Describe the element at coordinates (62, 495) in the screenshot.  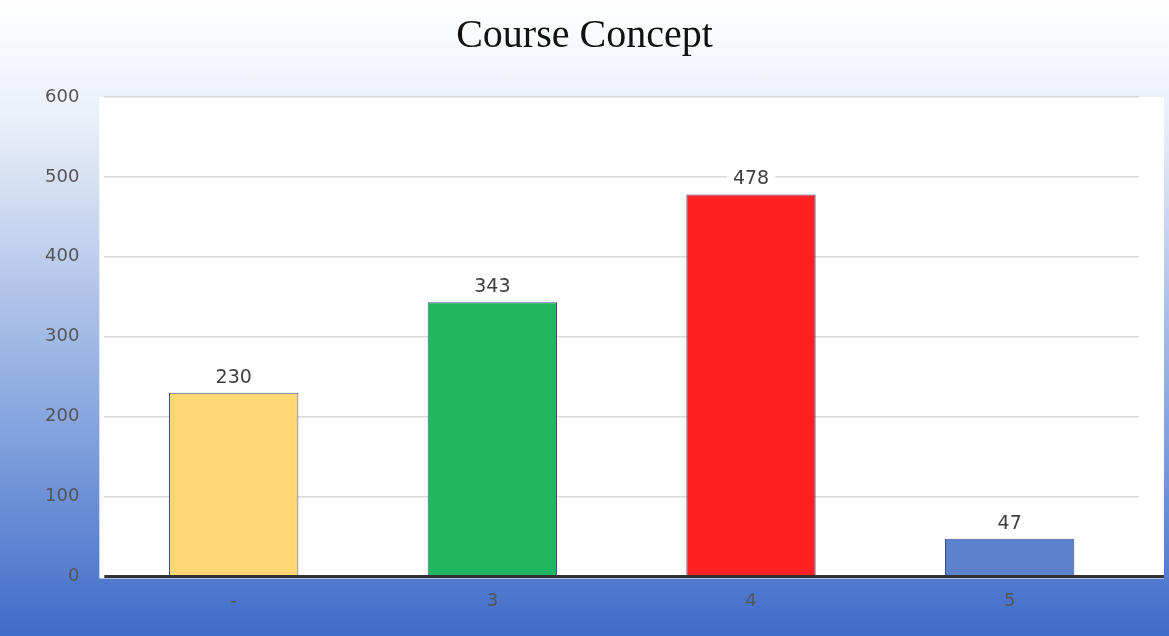
I see `y-tick-label: 100` at that location.